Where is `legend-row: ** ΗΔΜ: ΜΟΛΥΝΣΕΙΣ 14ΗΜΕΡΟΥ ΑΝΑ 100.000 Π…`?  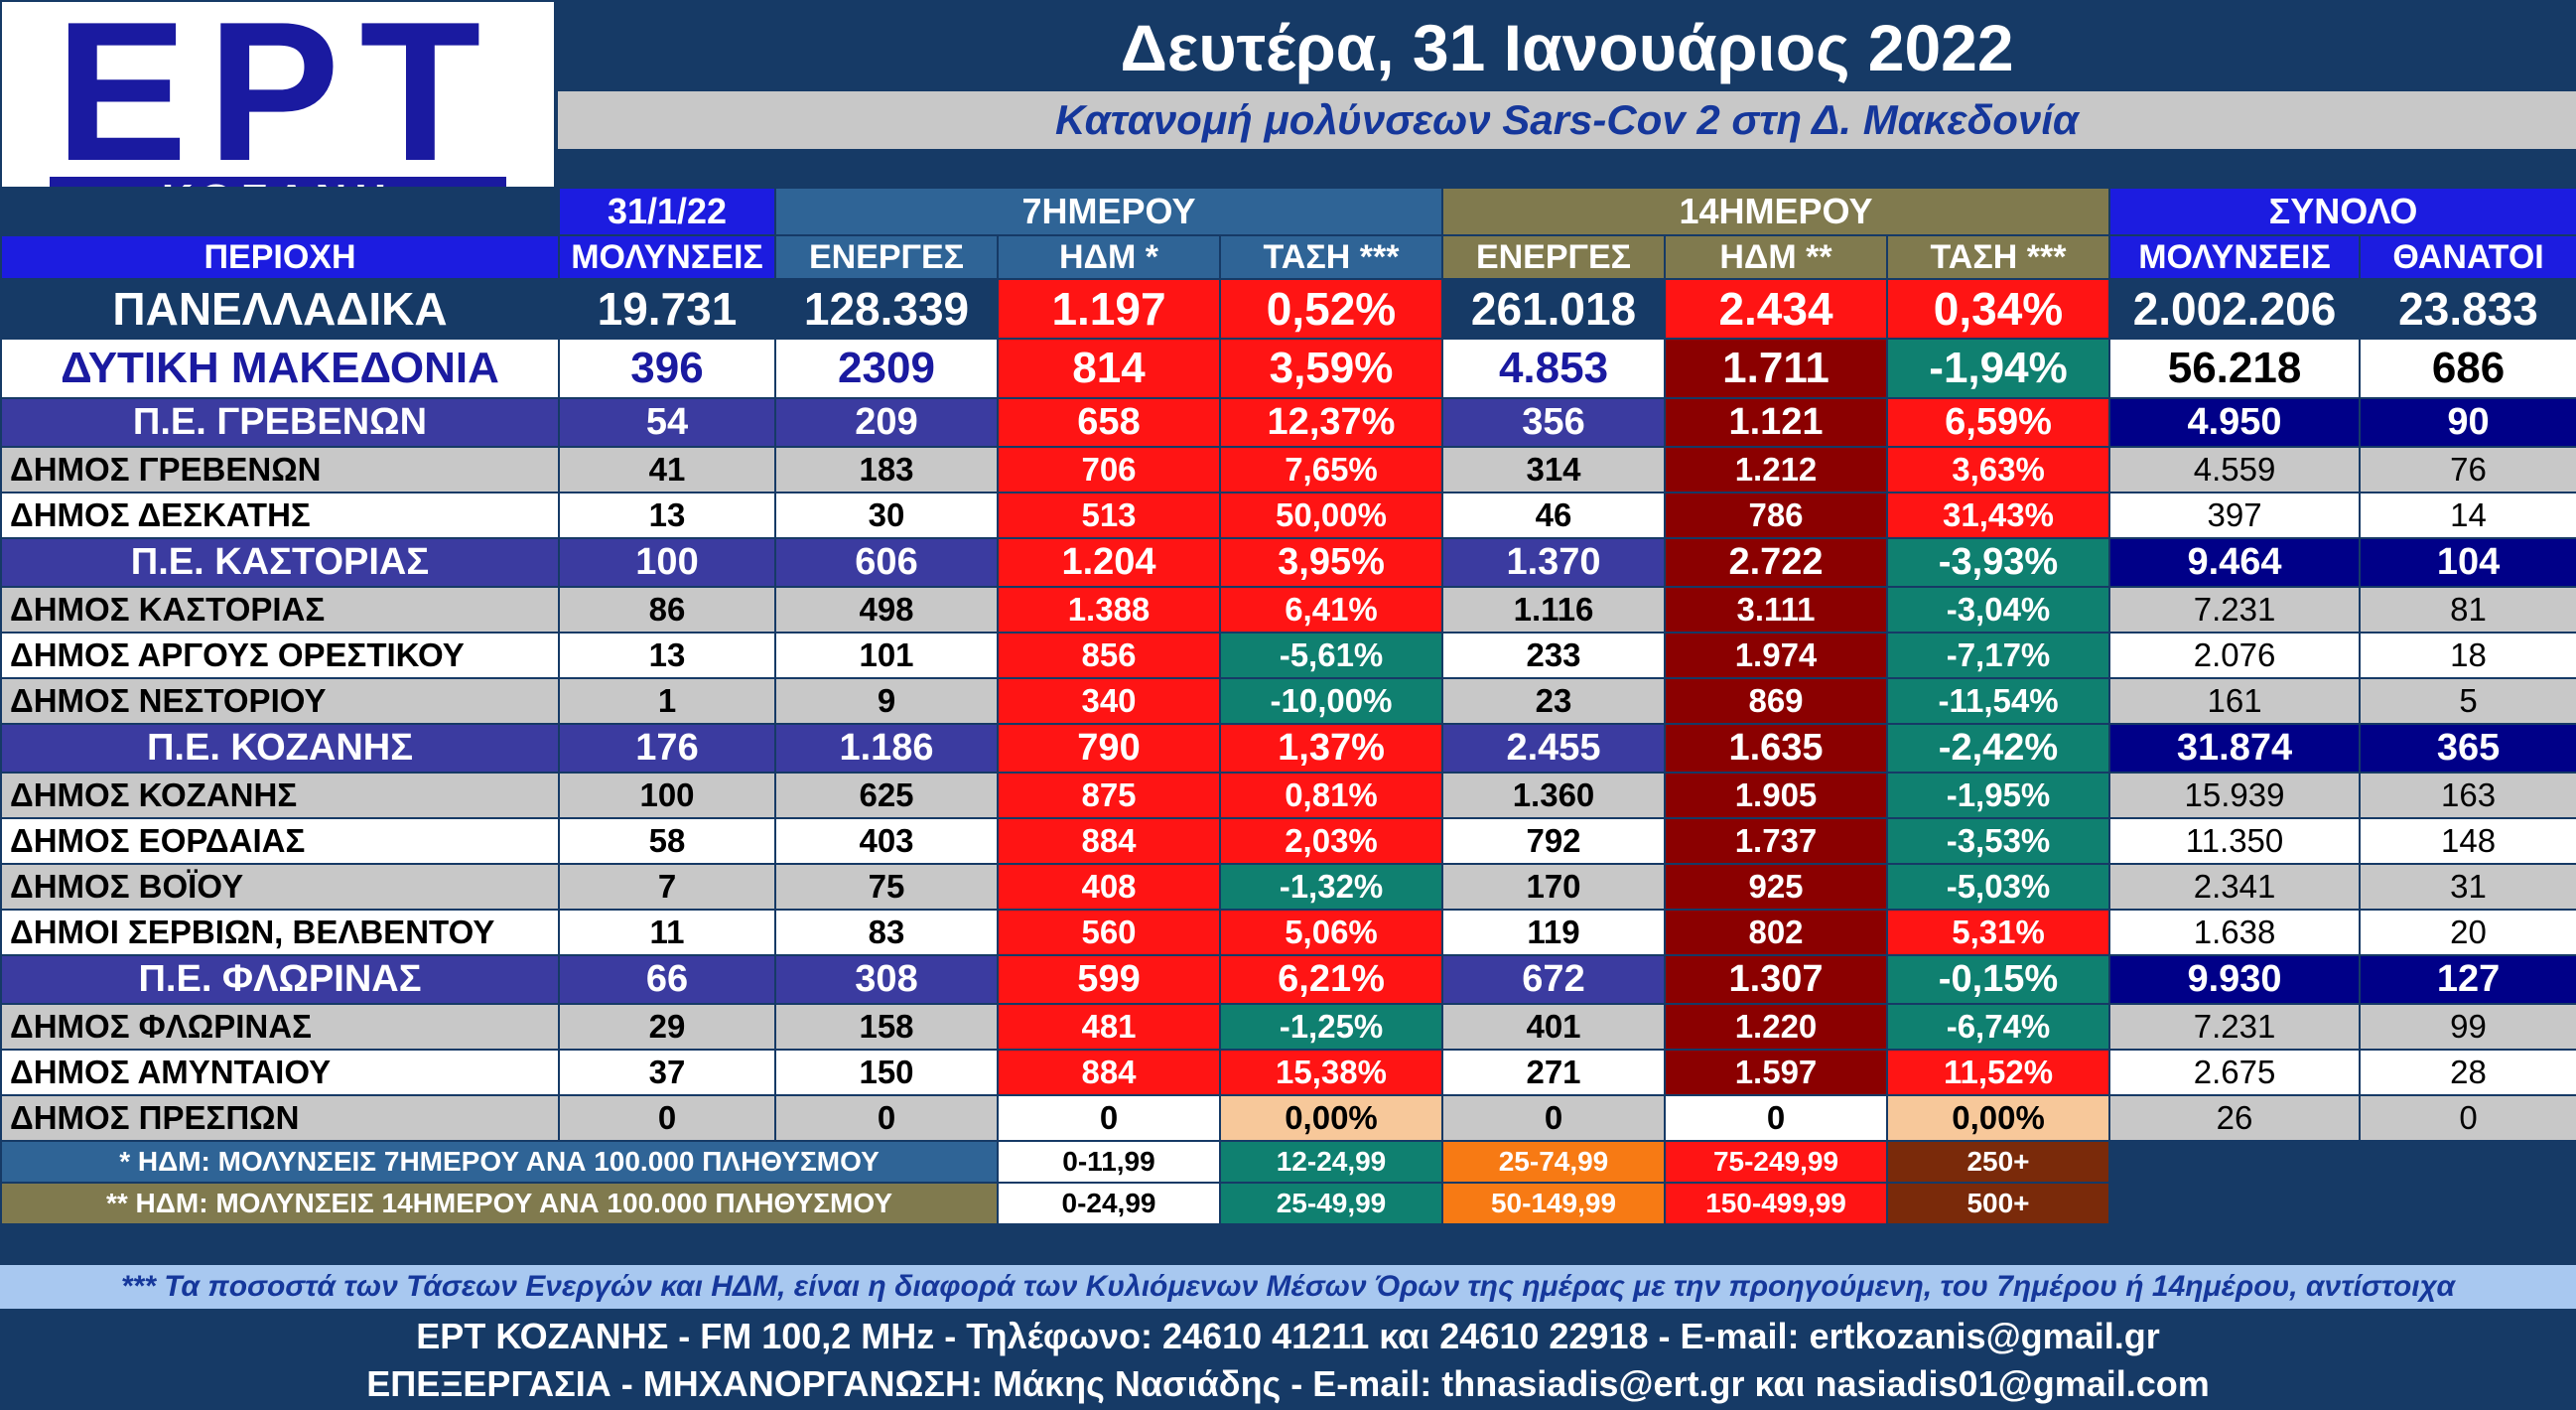 legend-row: ** ΗΔΜ: ΜΟΛΥΝΣΕΙΣ 14ΗΜΕΡΟΥ ΑΝΑ 100.000 Π… is located at coordinates (1288, 1203).